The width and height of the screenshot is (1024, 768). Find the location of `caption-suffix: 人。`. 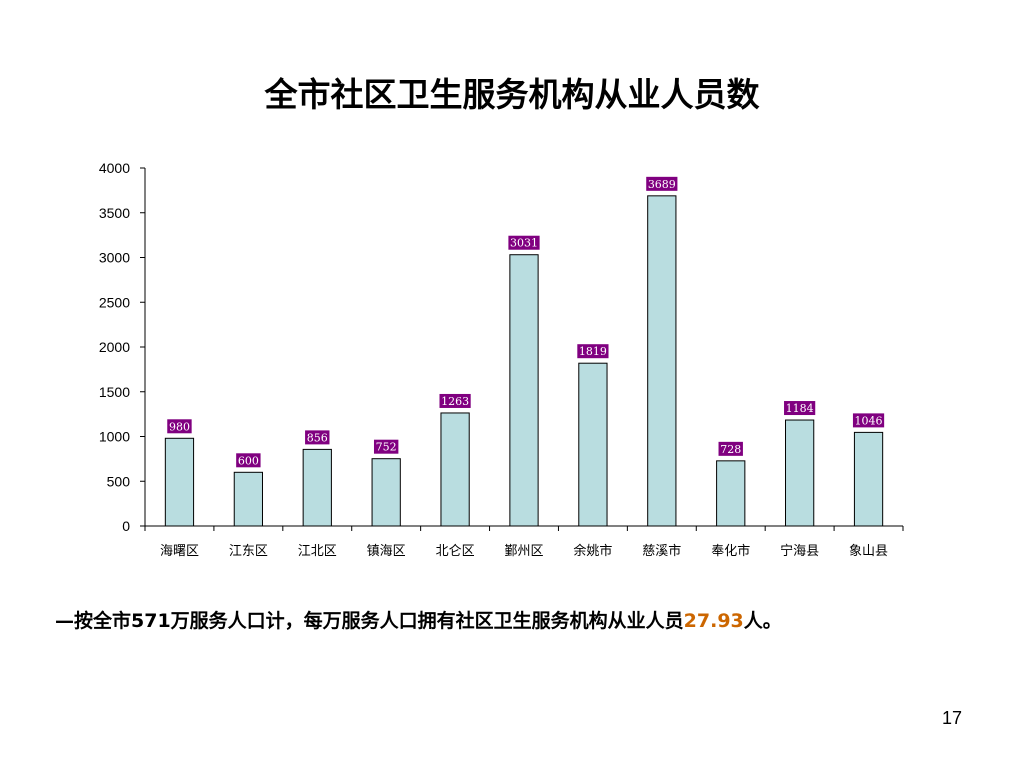

caption-suffix: 人。 is located at coordinates (762, 621).